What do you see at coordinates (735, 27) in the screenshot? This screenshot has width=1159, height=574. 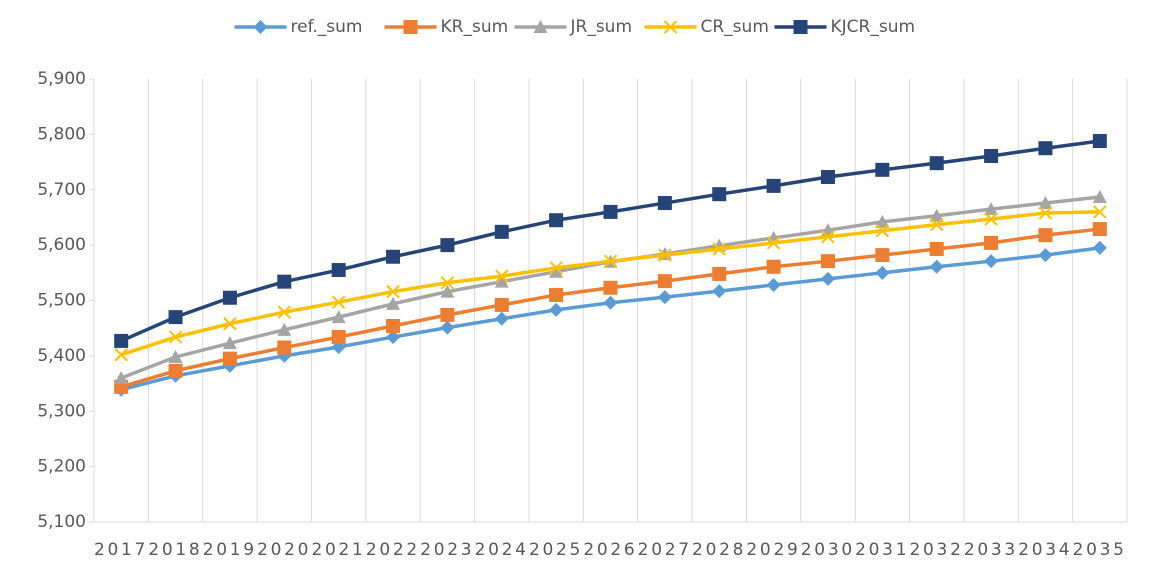 I see `legend-label: CR_sum` at bounding box center [735, 27].